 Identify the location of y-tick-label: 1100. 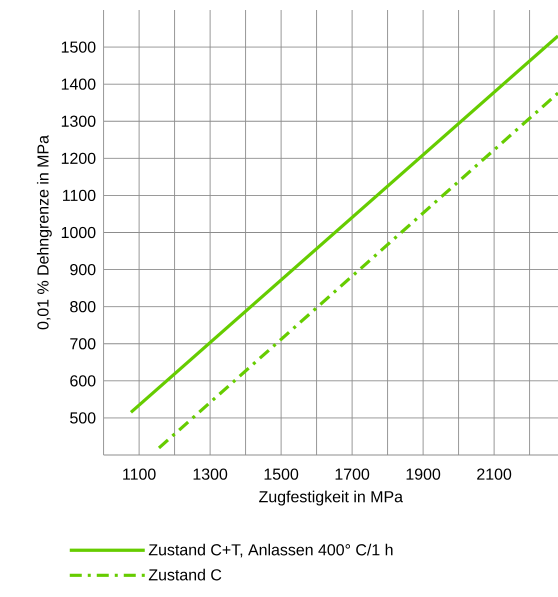
(79, 196).